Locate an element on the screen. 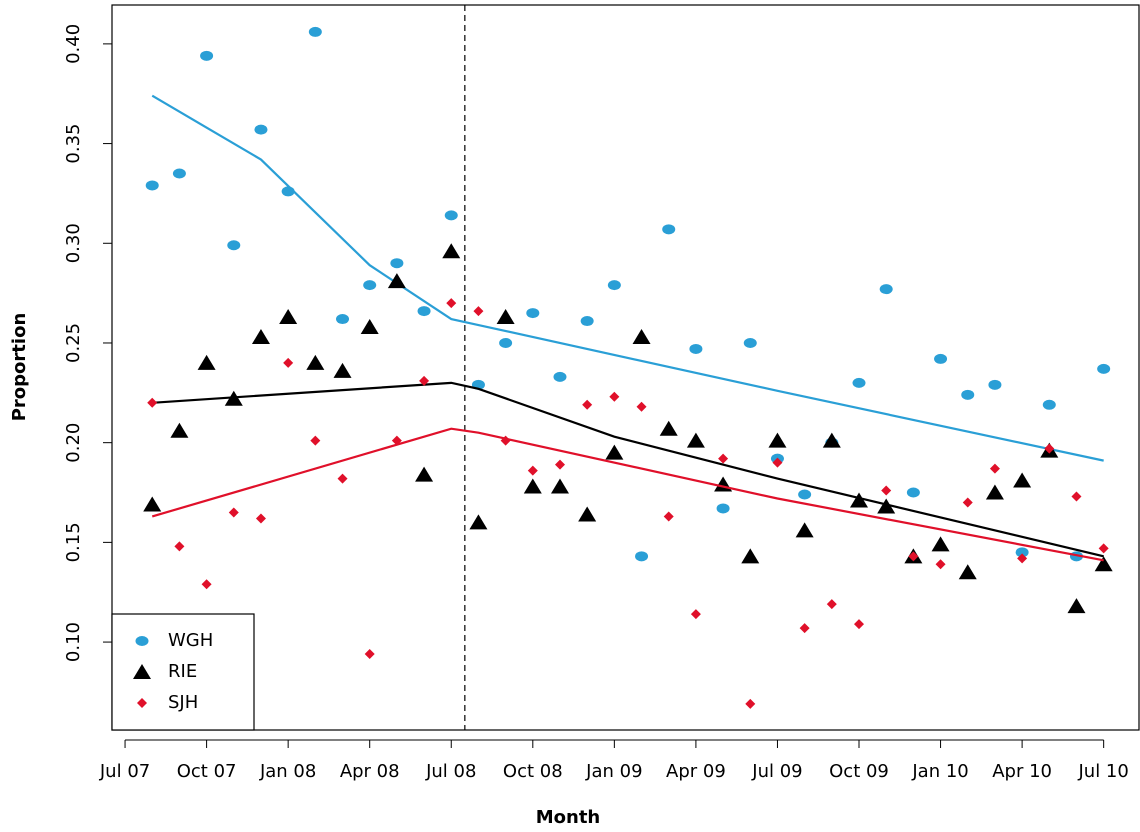 The image size is (1140, 832). x-tick-label: Apr 08 is located at coordinates (370, 771).